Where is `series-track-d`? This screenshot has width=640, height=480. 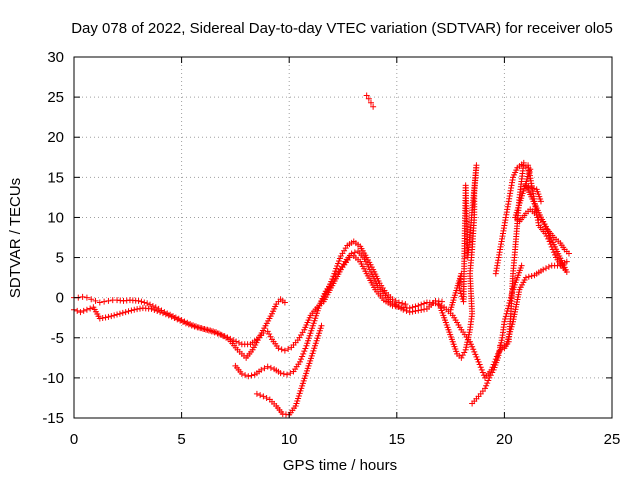 series-track-d is located at coordinates (289, 370).